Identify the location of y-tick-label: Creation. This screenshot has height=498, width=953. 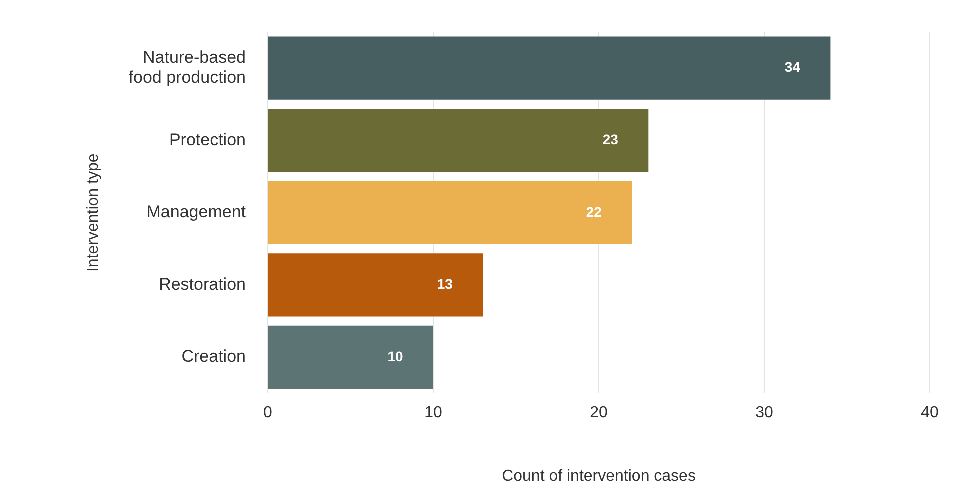
(214, 356).